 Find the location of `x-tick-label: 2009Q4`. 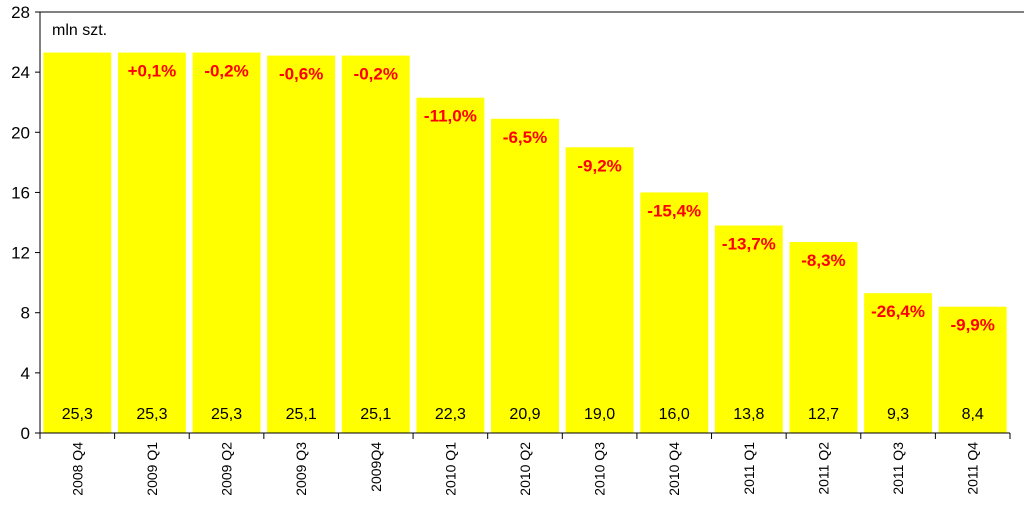

x-tick-label: 2009Q4 is located at coordinates (376, 467).